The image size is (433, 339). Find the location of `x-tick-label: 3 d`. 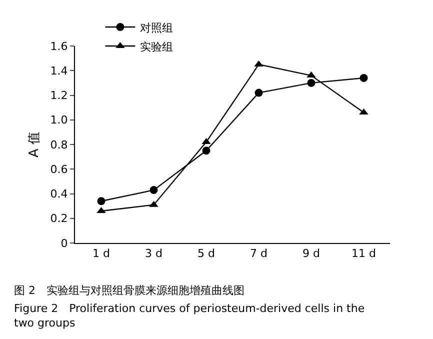

x-tick-label: 3 d is located at coordinates (153, 253).